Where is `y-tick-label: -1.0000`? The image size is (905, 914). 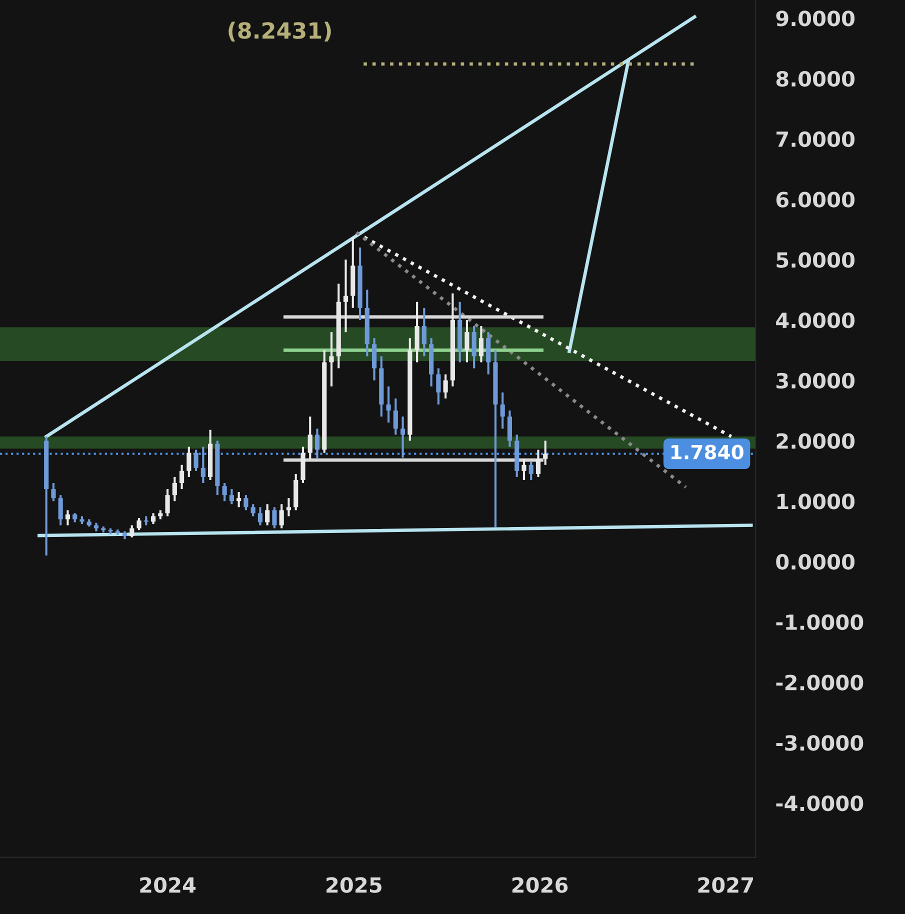
y-tick-label: -1.0000 is located at coordinates (820, 622).